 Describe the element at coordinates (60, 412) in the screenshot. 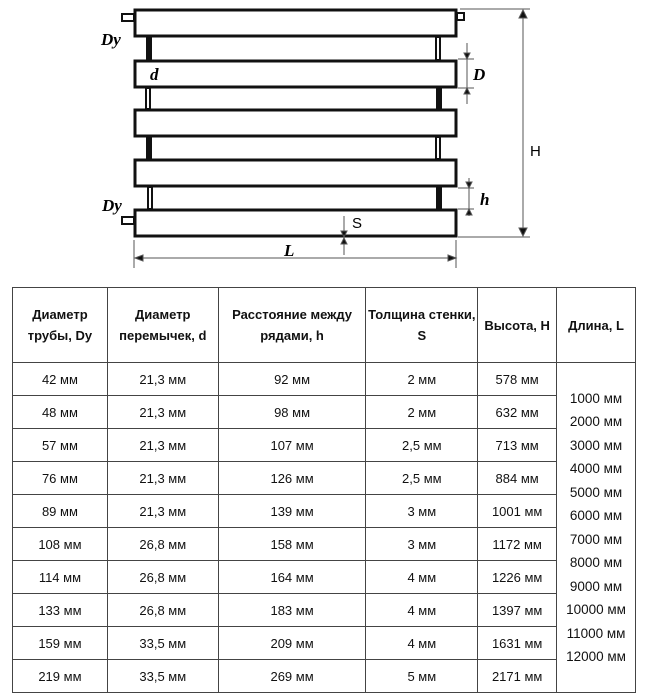

I see `cell-dy: 48 мм` at that location.